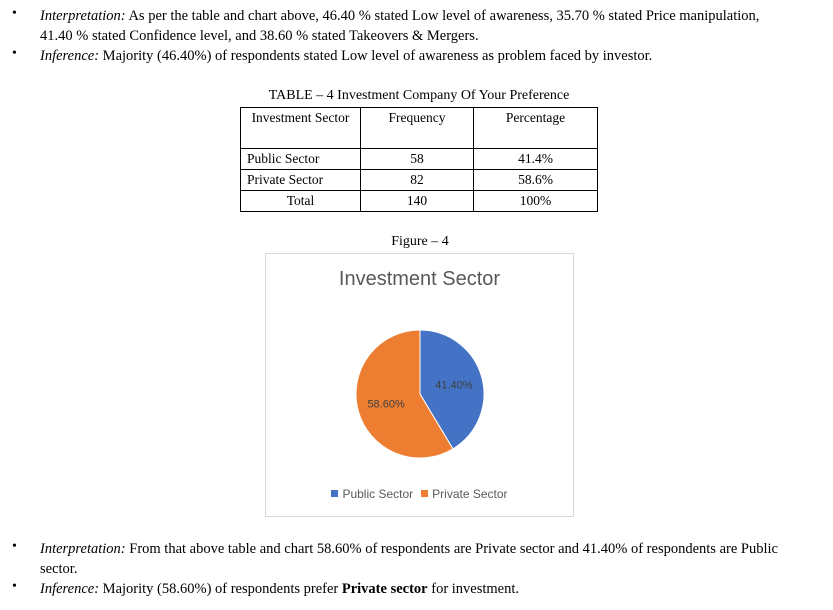 This screenshot has height=610, width=833. I want to click on pie-data-label: 58.60%, so click(386, 404).